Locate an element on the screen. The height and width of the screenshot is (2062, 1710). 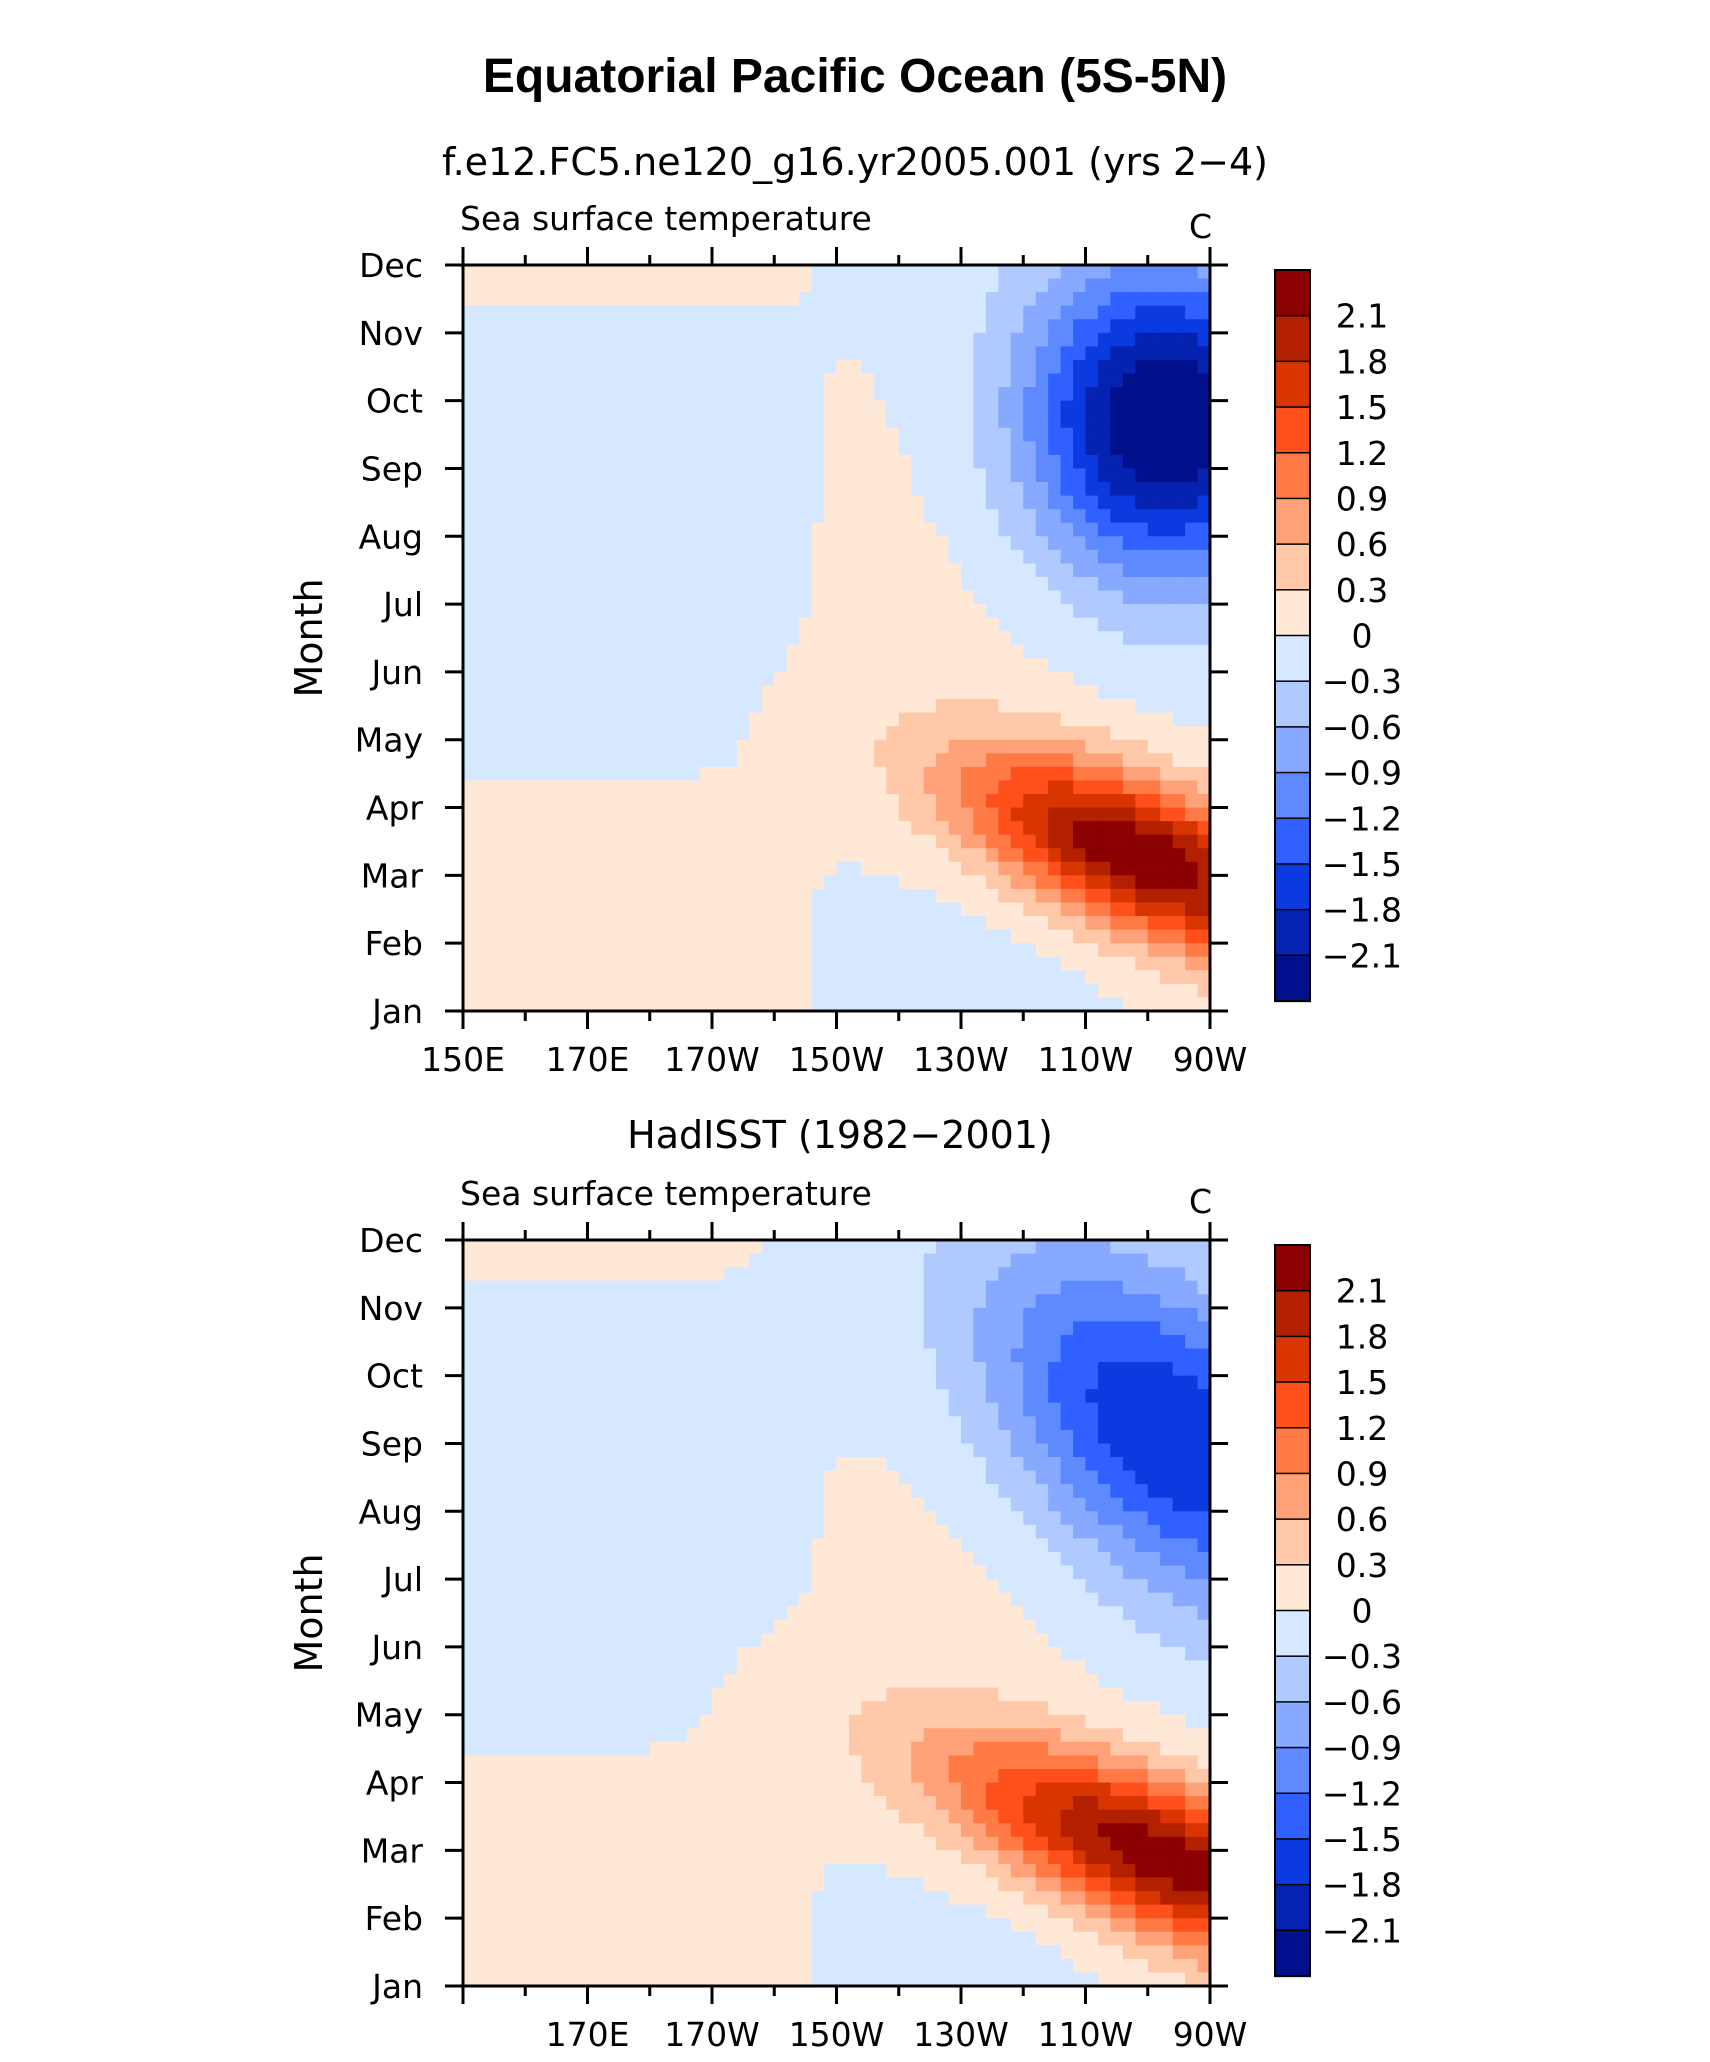
y-tick-label: Sep is located at coordinates (392, 468).